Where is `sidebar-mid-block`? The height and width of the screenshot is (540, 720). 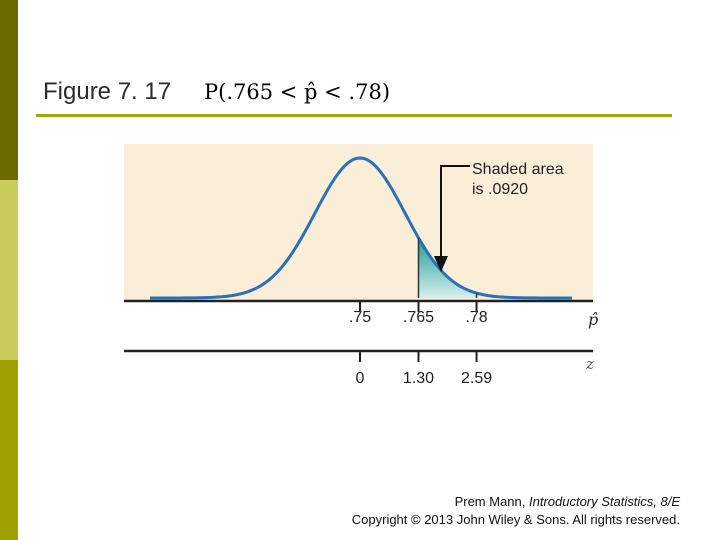
sidebar-mid-block is located at coordinates (9, 450).